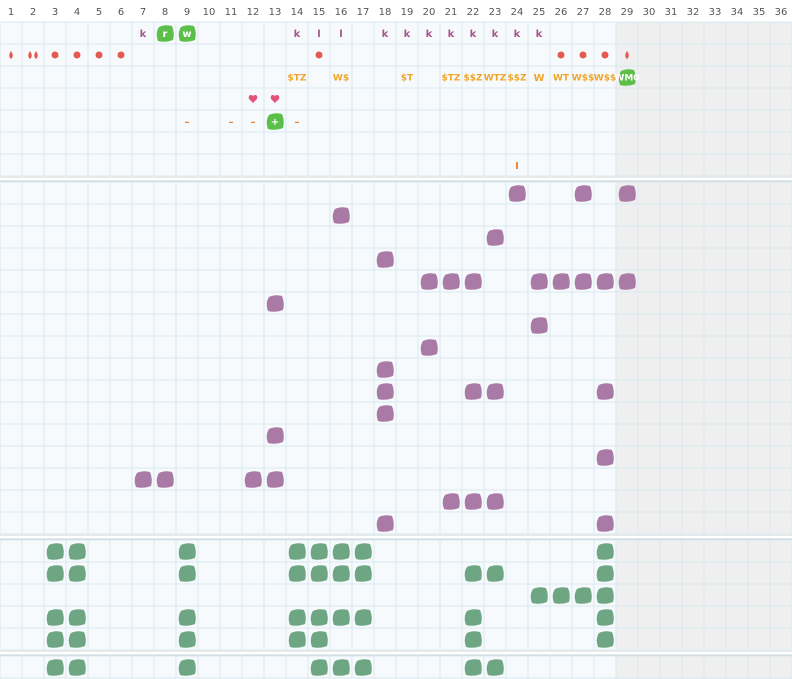  Describe the element at coordinates (627, 12) in the screenshot. I see `column-number: 29` at that location.